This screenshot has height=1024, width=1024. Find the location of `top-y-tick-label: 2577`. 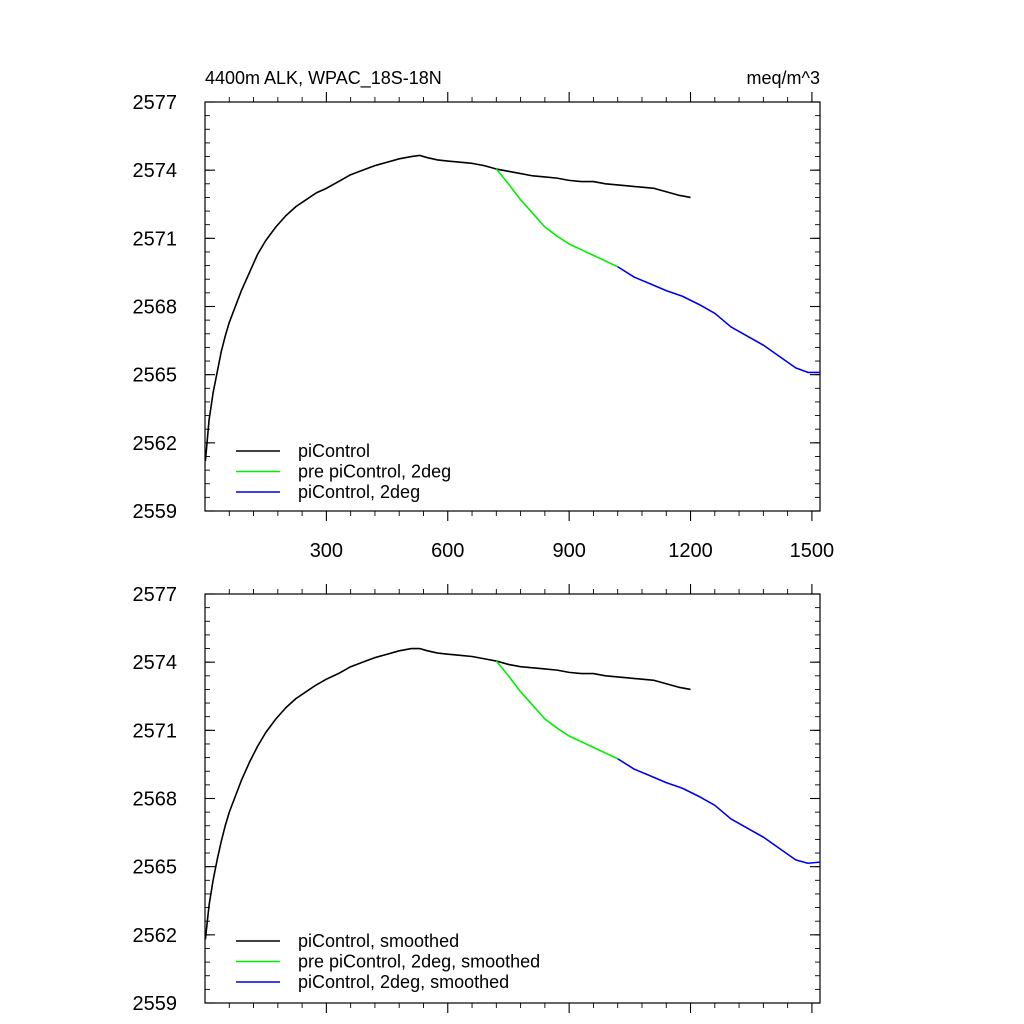

top-y-tick-label: 2577 is located at coordinates (155, 103).